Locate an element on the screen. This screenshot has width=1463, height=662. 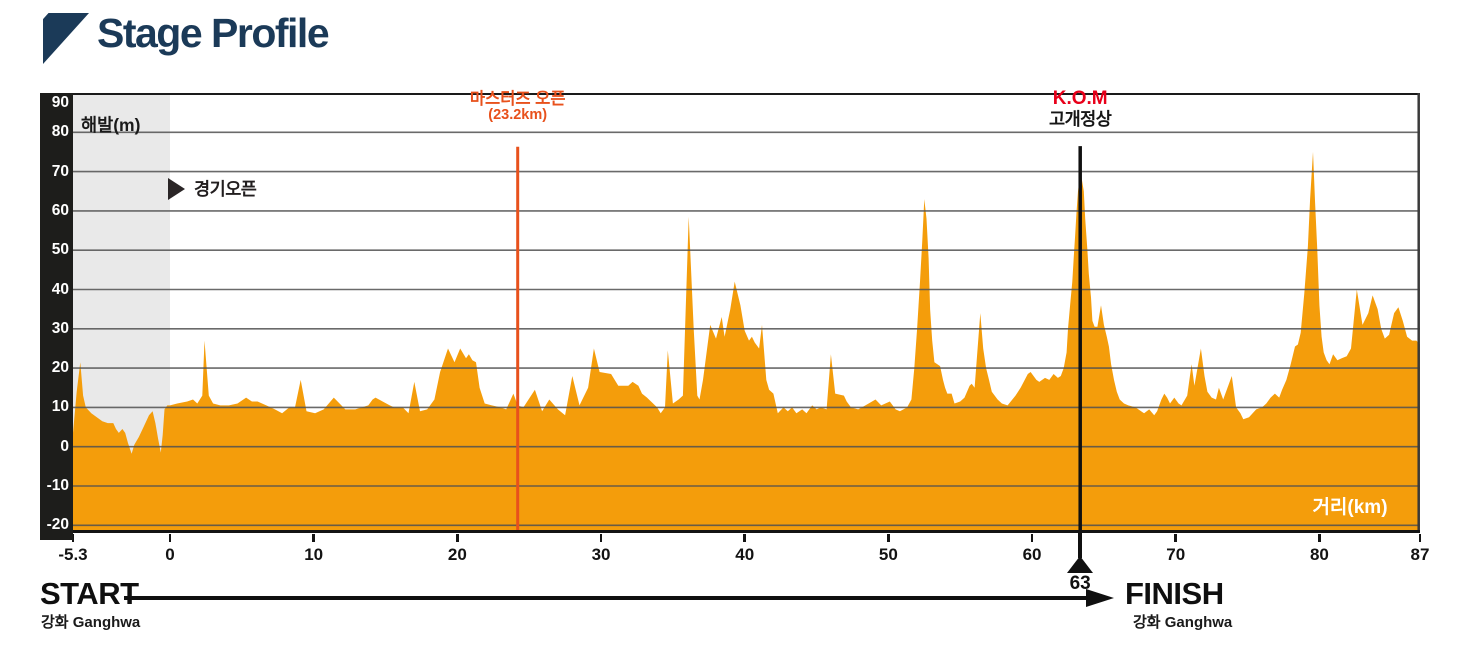
flag-icon is located at coordinates (66, 38).